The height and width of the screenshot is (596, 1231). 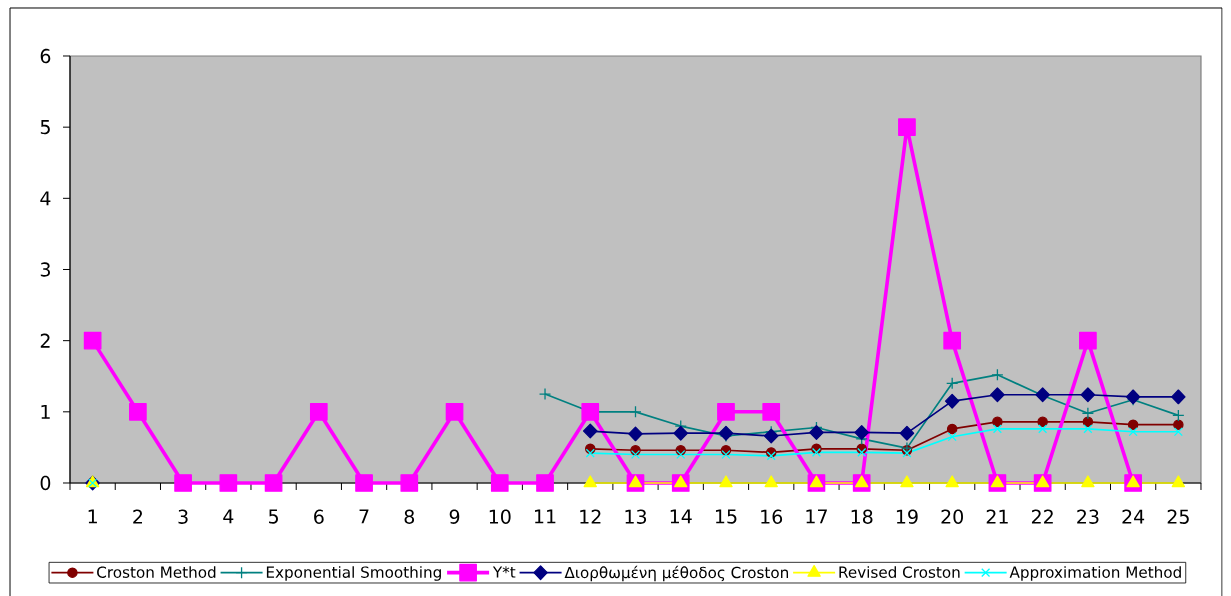 I want to click on x-tick-label: 1, so click(x=92, y=516).